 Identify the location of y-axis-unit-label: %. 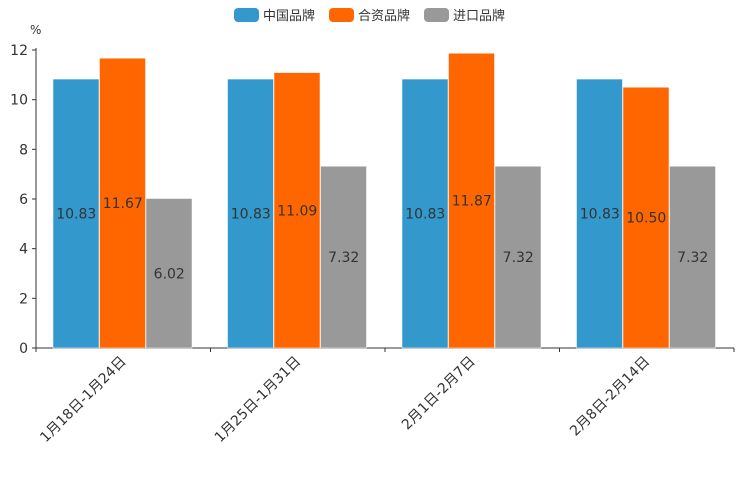
(35, 30).